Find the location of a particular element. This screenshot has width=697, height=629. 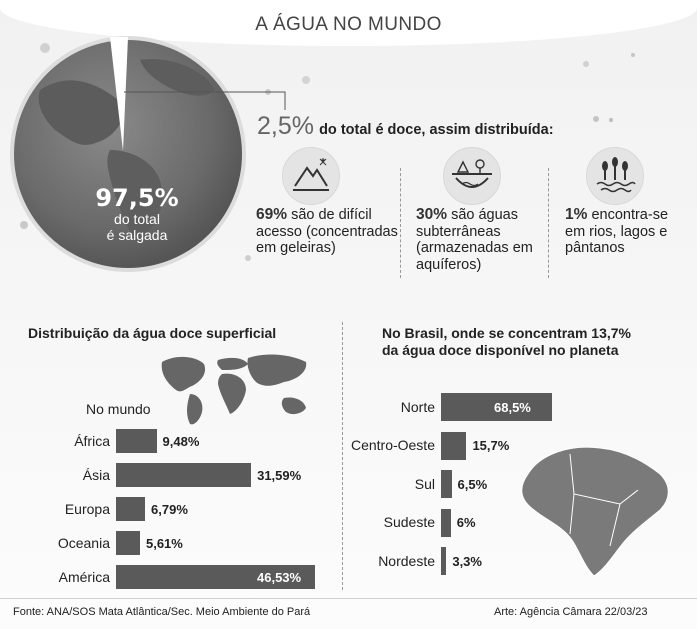

world-chart-value-label: 31,59% is located at coordinates (279, 475).